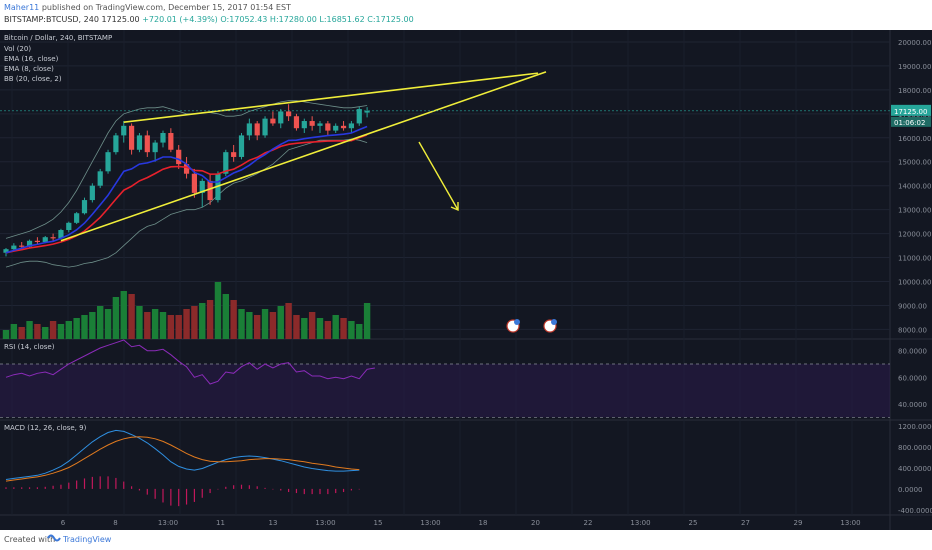 This screenshot has height=550, width=932. Describe the element at coordinates (51, 19) in the screenshot. I see `symbol-label: BITSTAMP:BTCUSD, 240` at that location.